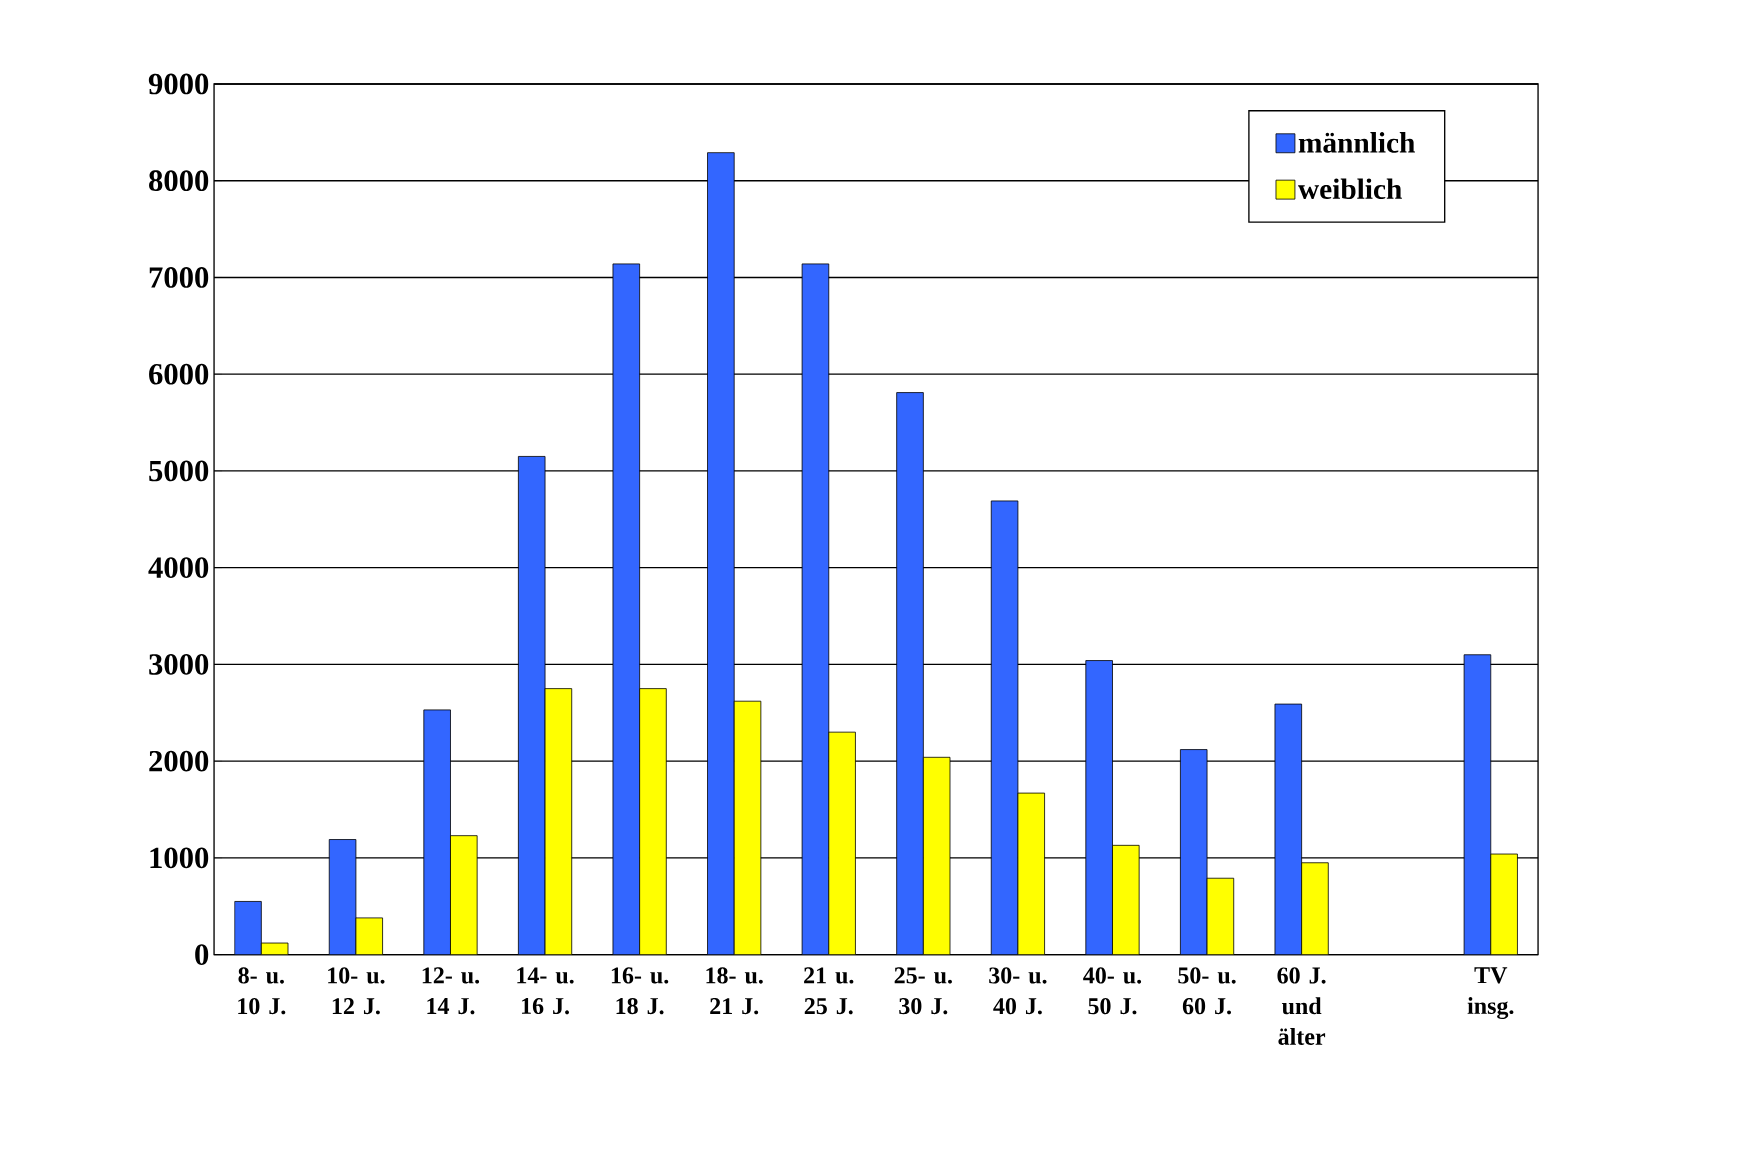  I want to click on x-tick-label: 8- u. 10 J., so click(262, 991).